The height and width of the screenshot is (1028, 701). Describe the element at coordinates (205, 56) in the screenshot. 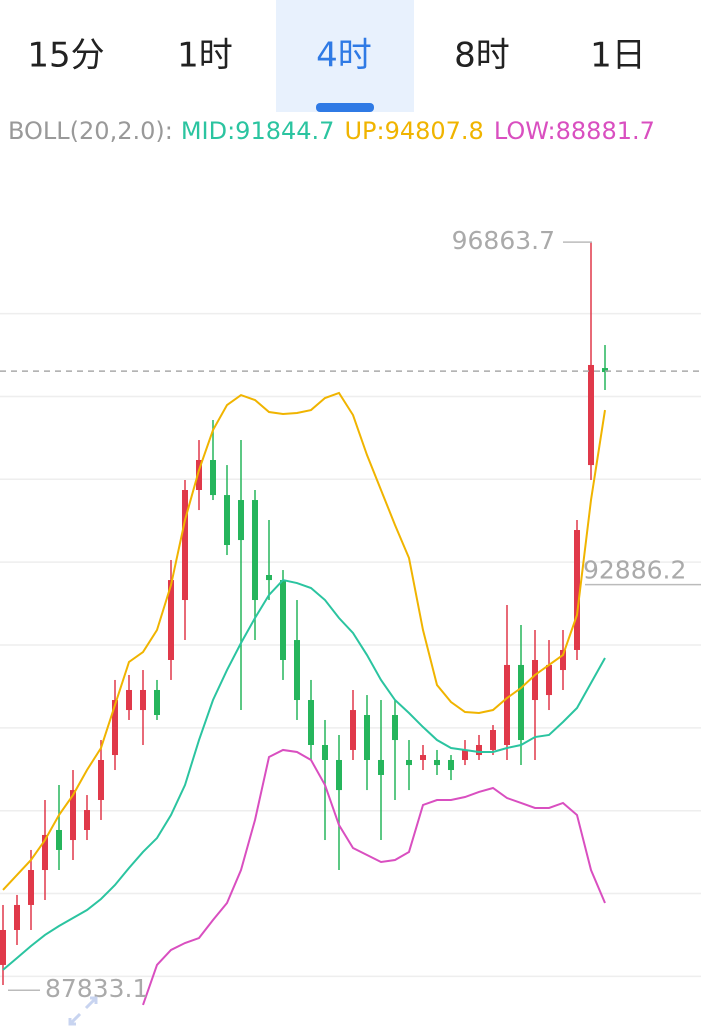

I see `tab: 1时` at that location.